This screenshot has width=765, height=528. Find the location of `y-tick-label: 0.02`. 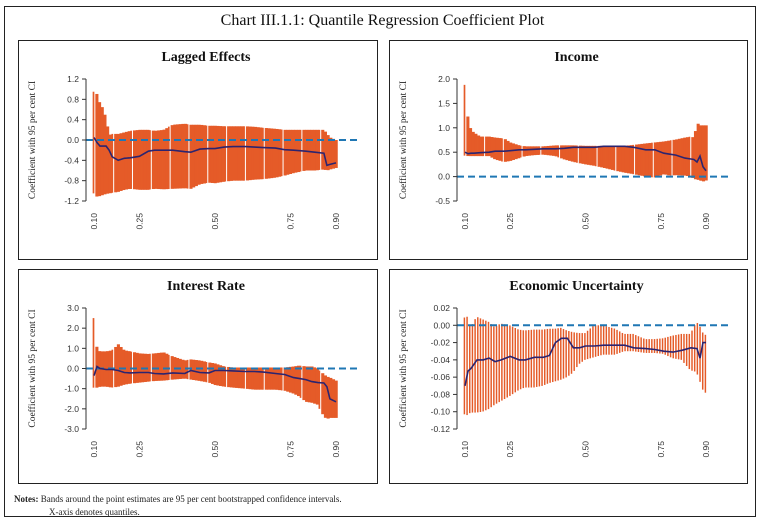

y-tick-label: 0.02 is located at coordinates (441, 308).